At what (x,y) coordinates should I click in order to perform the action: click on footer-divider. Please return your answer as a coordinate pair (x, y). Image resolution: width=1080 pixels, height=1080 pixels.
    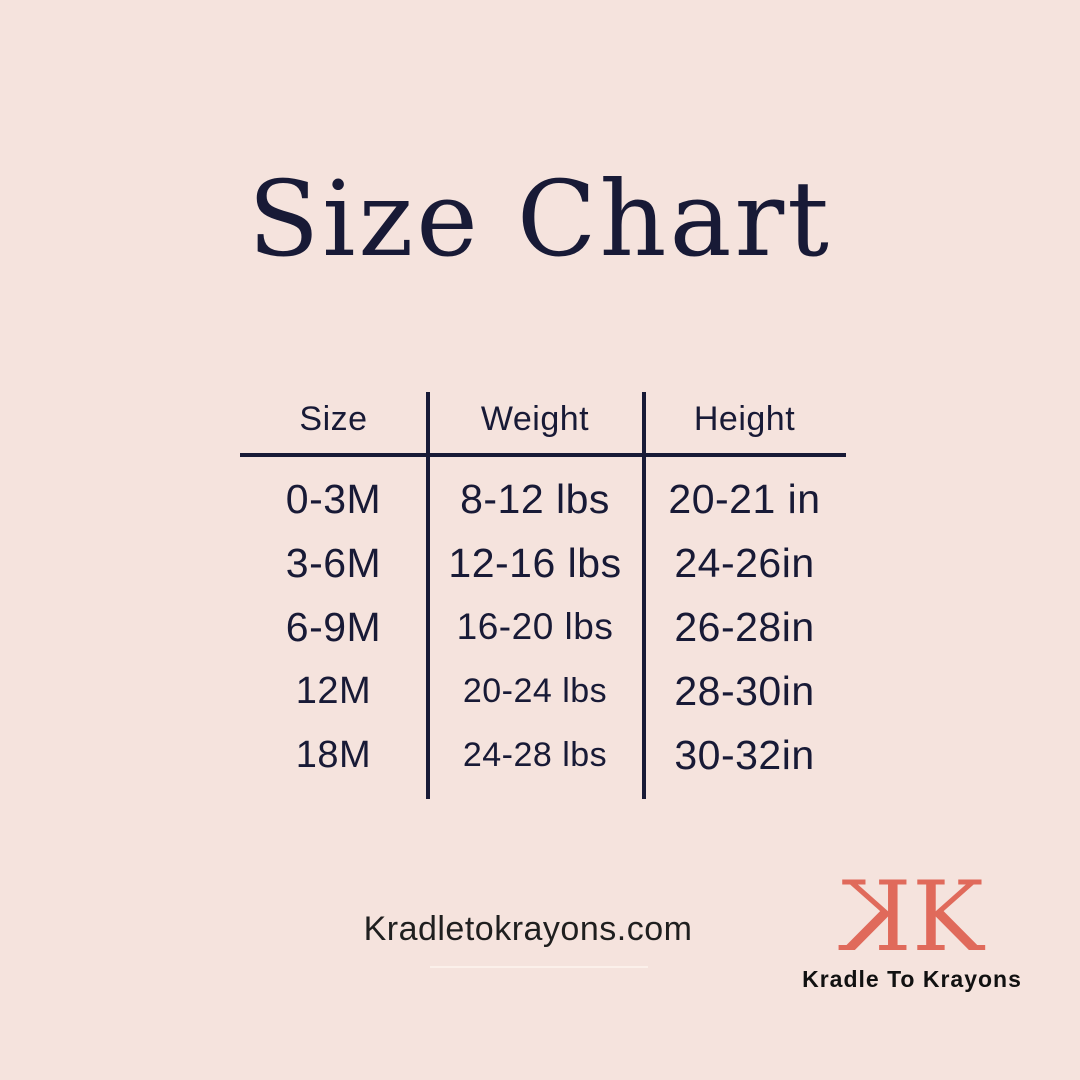
    Looking at the image, I should click on (539, 967).